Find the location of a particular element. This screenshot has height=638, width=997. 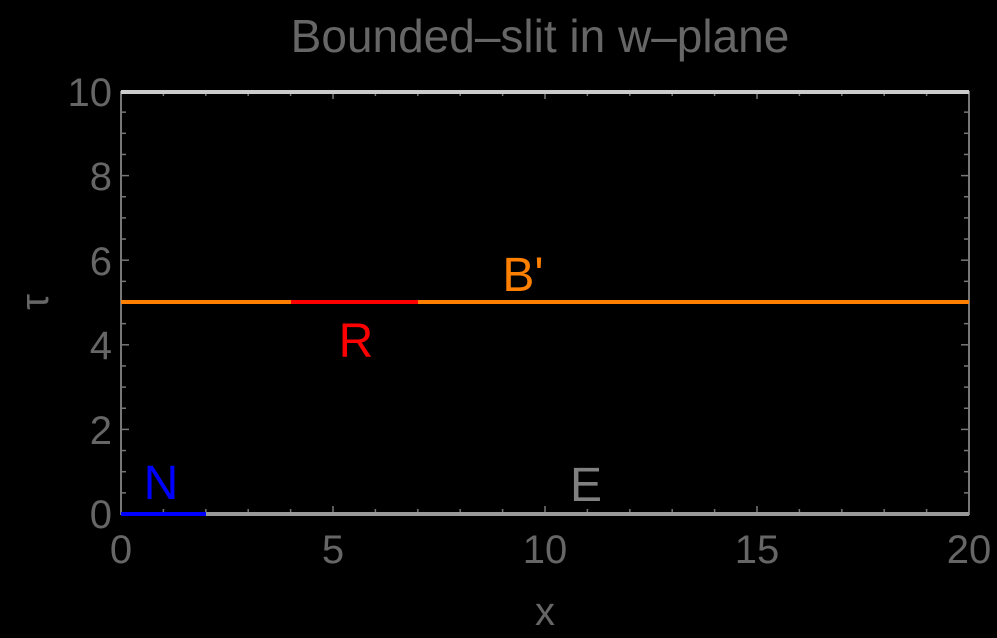

y-tick-label: 8 is located at coordinates (101, 177).